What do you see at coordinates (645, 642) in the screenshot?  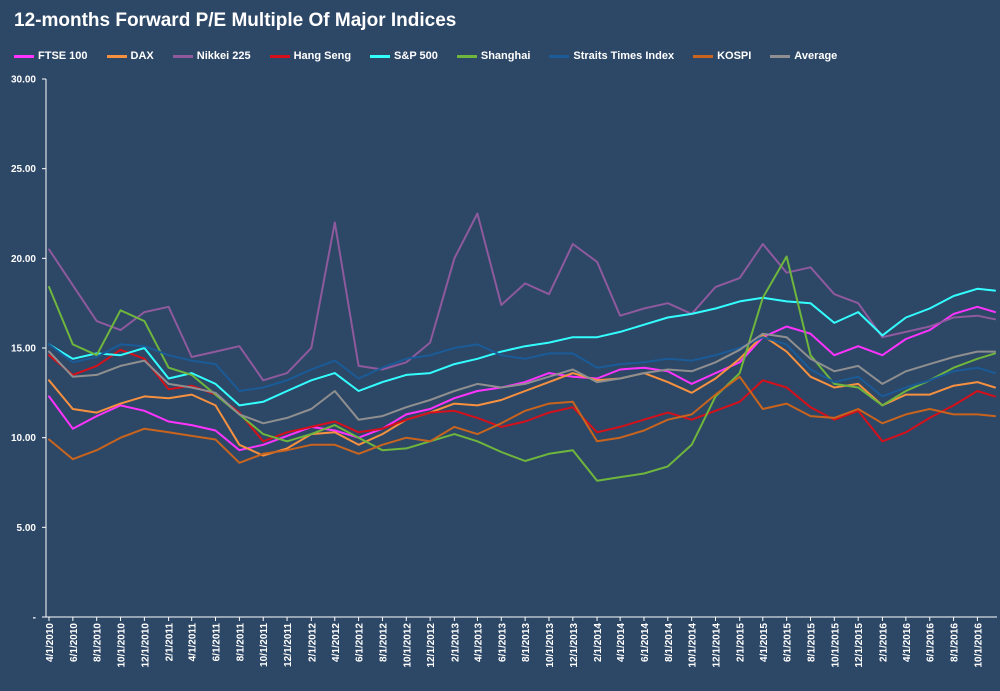 I see `x-tick-label: 6/1/2014` at bounding box center [645, 642].